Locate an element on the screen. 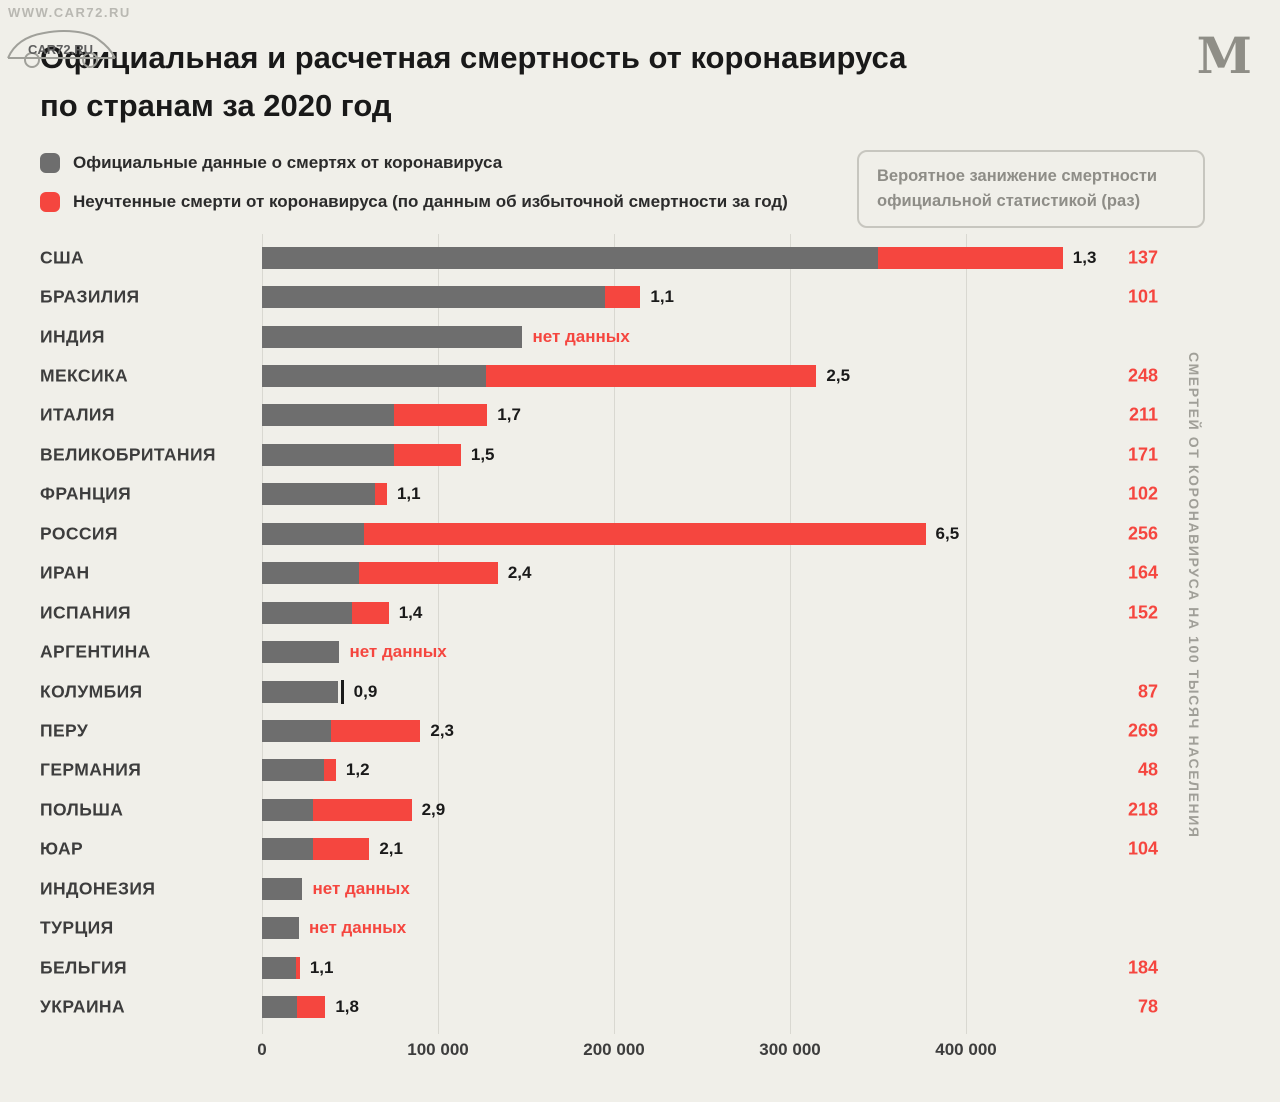 The image size is (1280, 1102). country-label: МЕКСИКА is located at coordinates (84, 375).